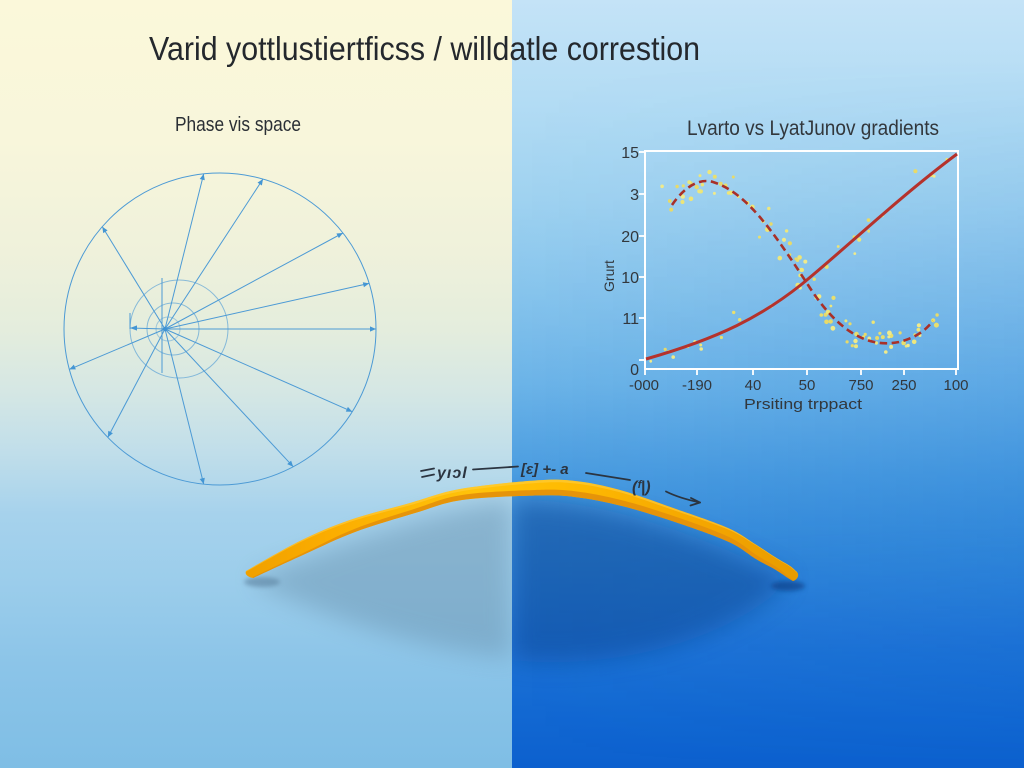 This screenshot has height=768, width=1024. I want to click on svg-text: 15, so click(630, 153).